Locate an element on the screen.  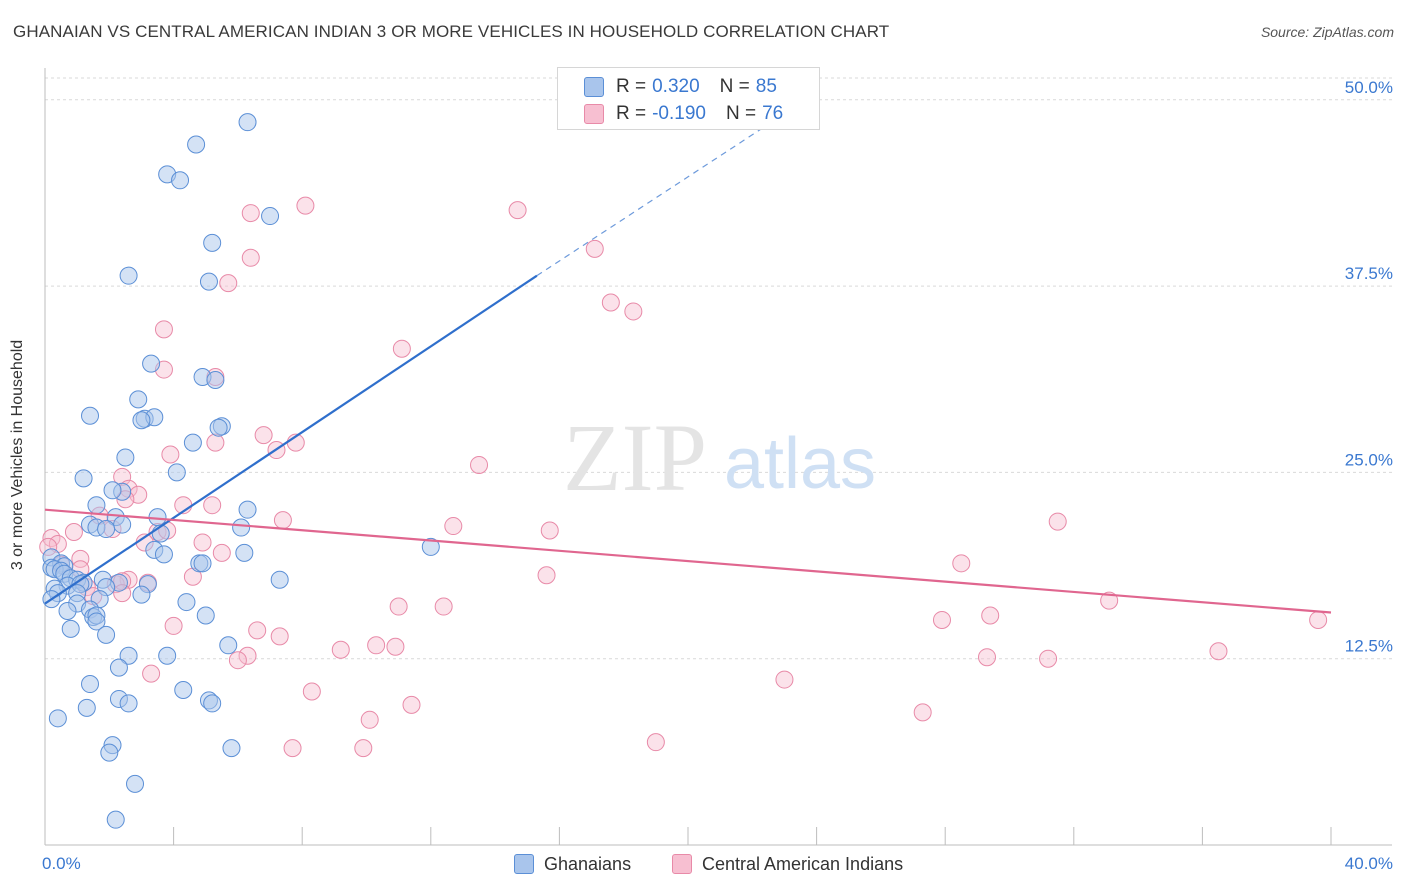
trend-extension-ghanaians is located at coordinates (654, 199).